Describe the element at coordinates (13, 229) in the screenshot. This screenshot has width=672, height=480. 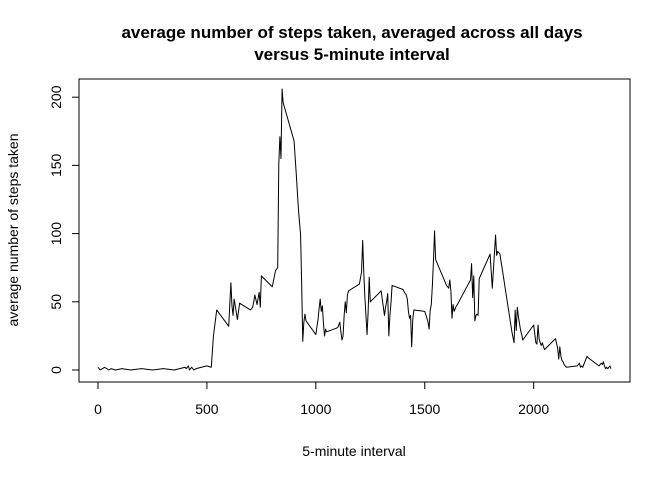
I see `y-axis-label: average number of steps taken` at that location.